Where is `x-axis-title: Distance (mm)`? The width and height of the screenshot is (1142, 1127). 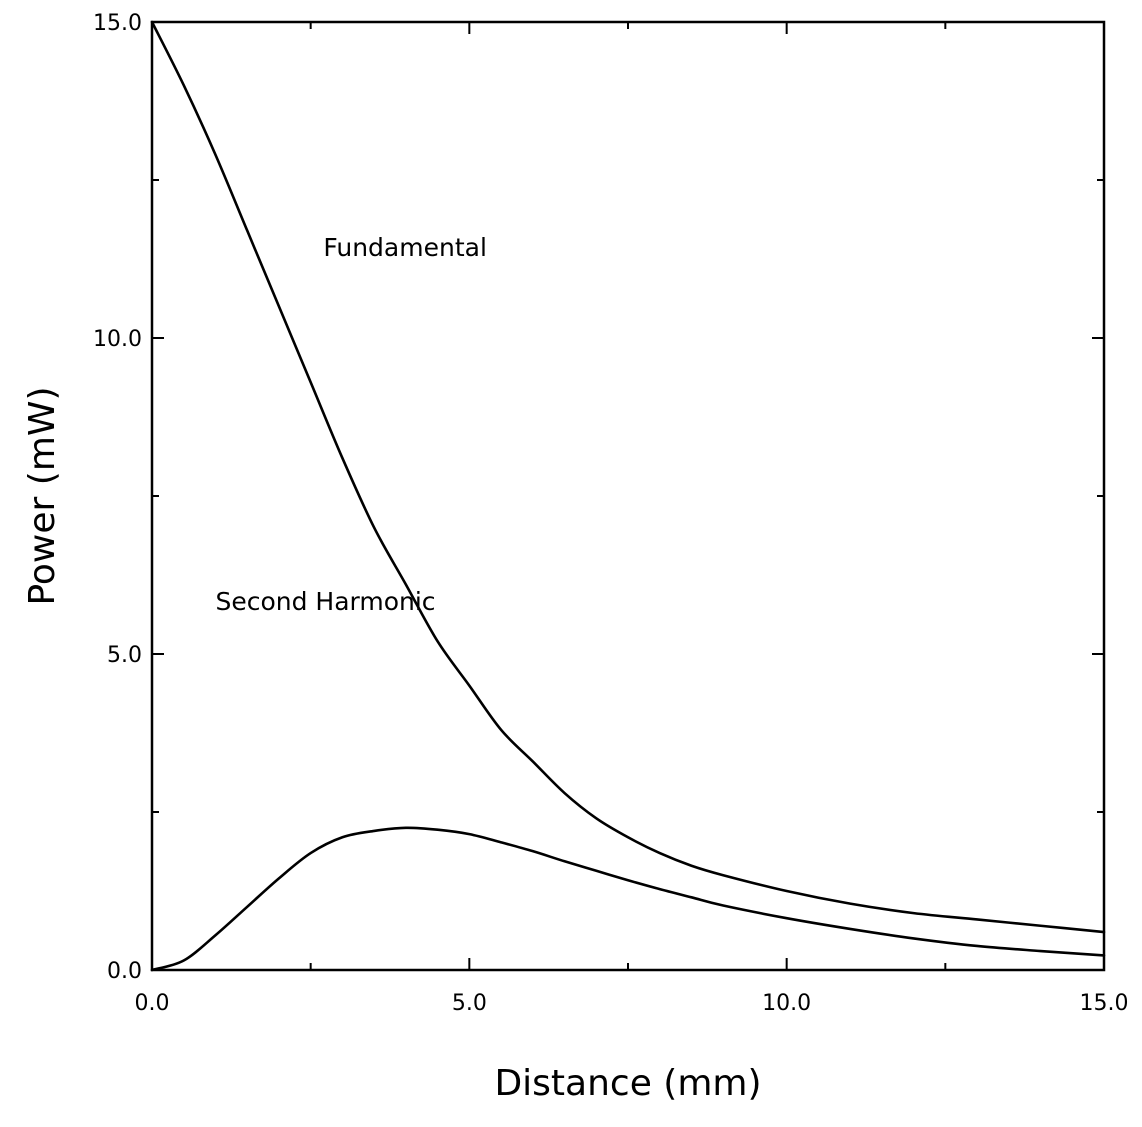
x-axis-title: Distance (mm) is located at coordinates (627, 1083).